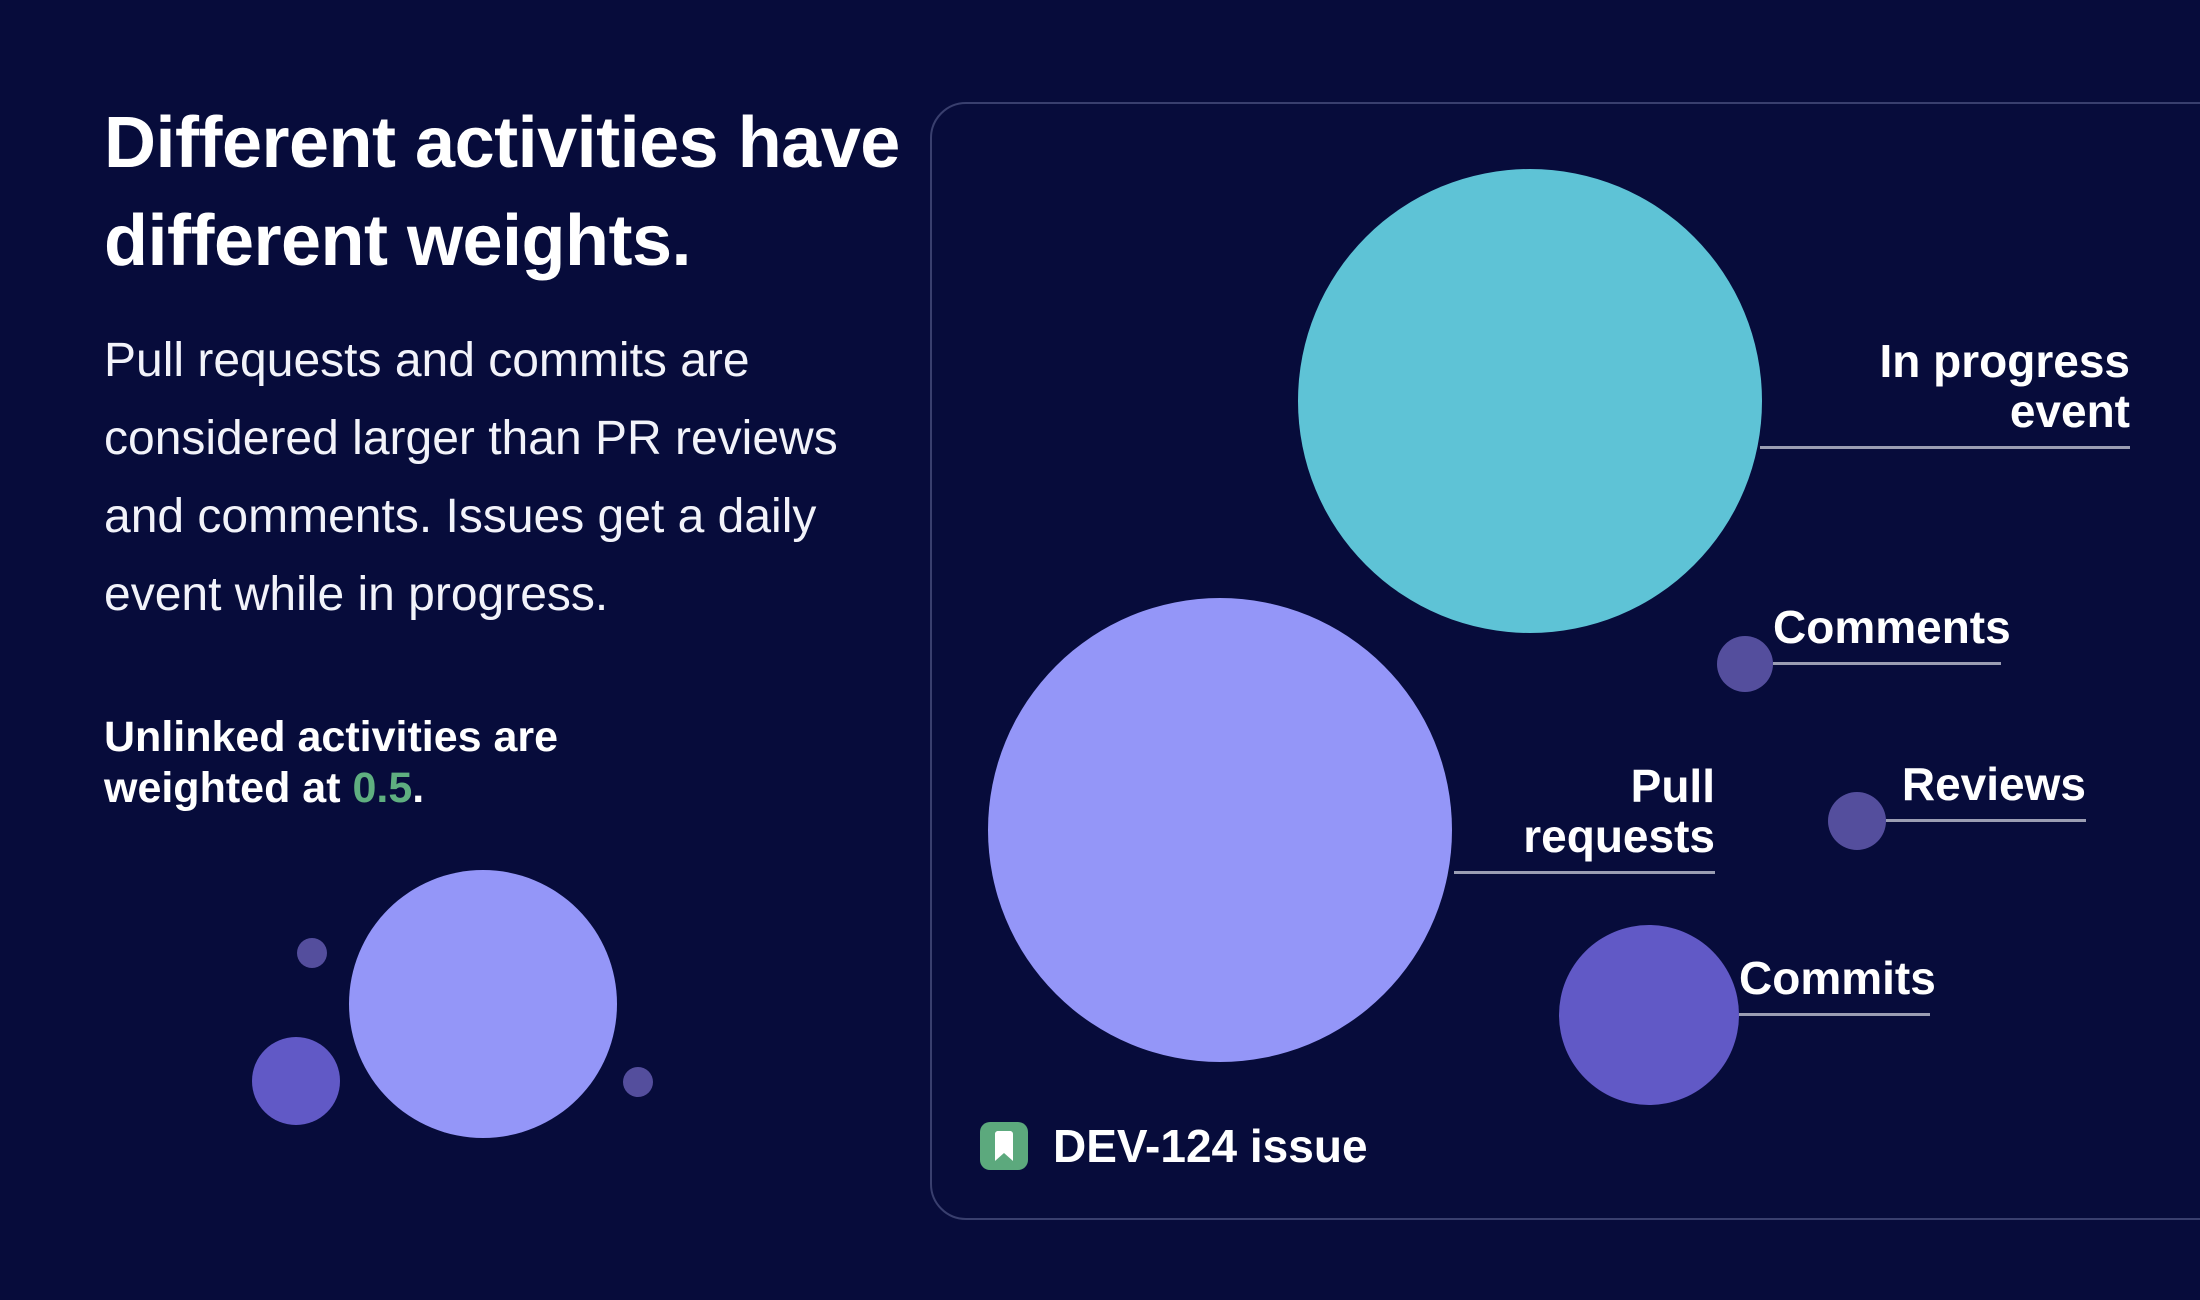  I want to click on label-in-progress-event: In progress event, so click(2004, 386).